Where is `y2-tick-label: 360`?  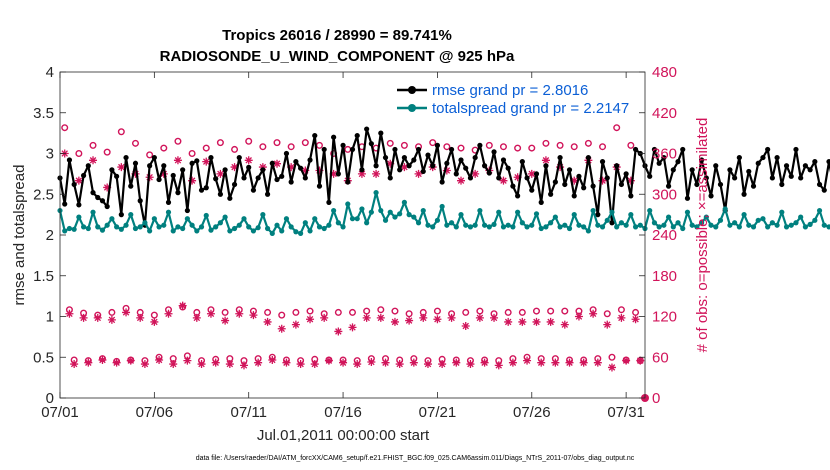 y2-tick-label: 360 is located at coordinates (664, 154).